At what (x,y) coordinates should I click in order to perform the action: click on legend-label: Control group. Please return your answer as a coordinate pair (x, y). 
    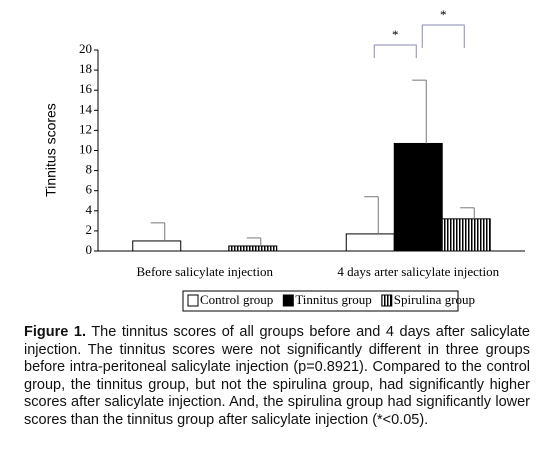
    Looking at the image, I should click on (236, 299).